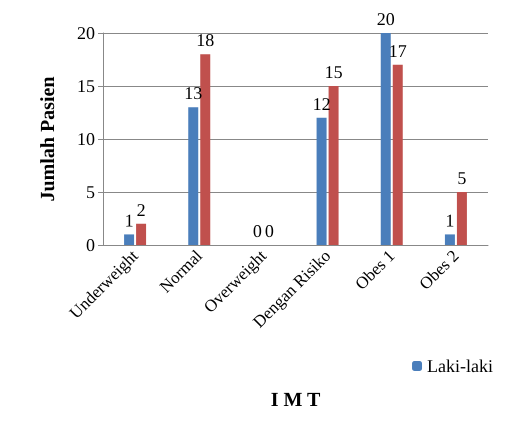 This screenshot has width=516, height=423. I want to click on y-tick-label: 5, so click(90, 192).